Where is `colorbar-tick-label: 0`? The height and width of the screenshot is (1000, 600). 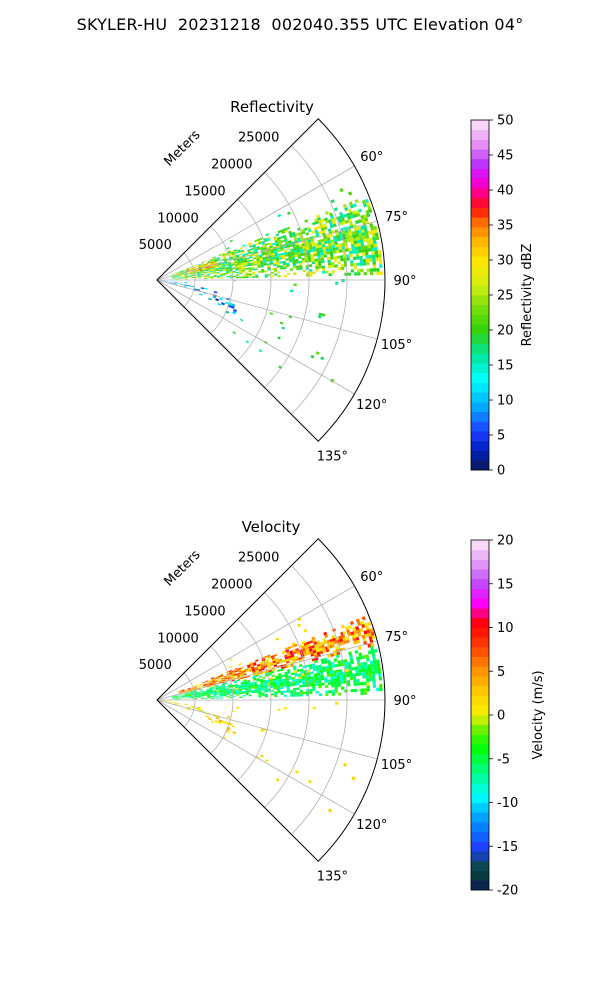
colorbar-tick-label: 0 is located at coordinates (501, 471).